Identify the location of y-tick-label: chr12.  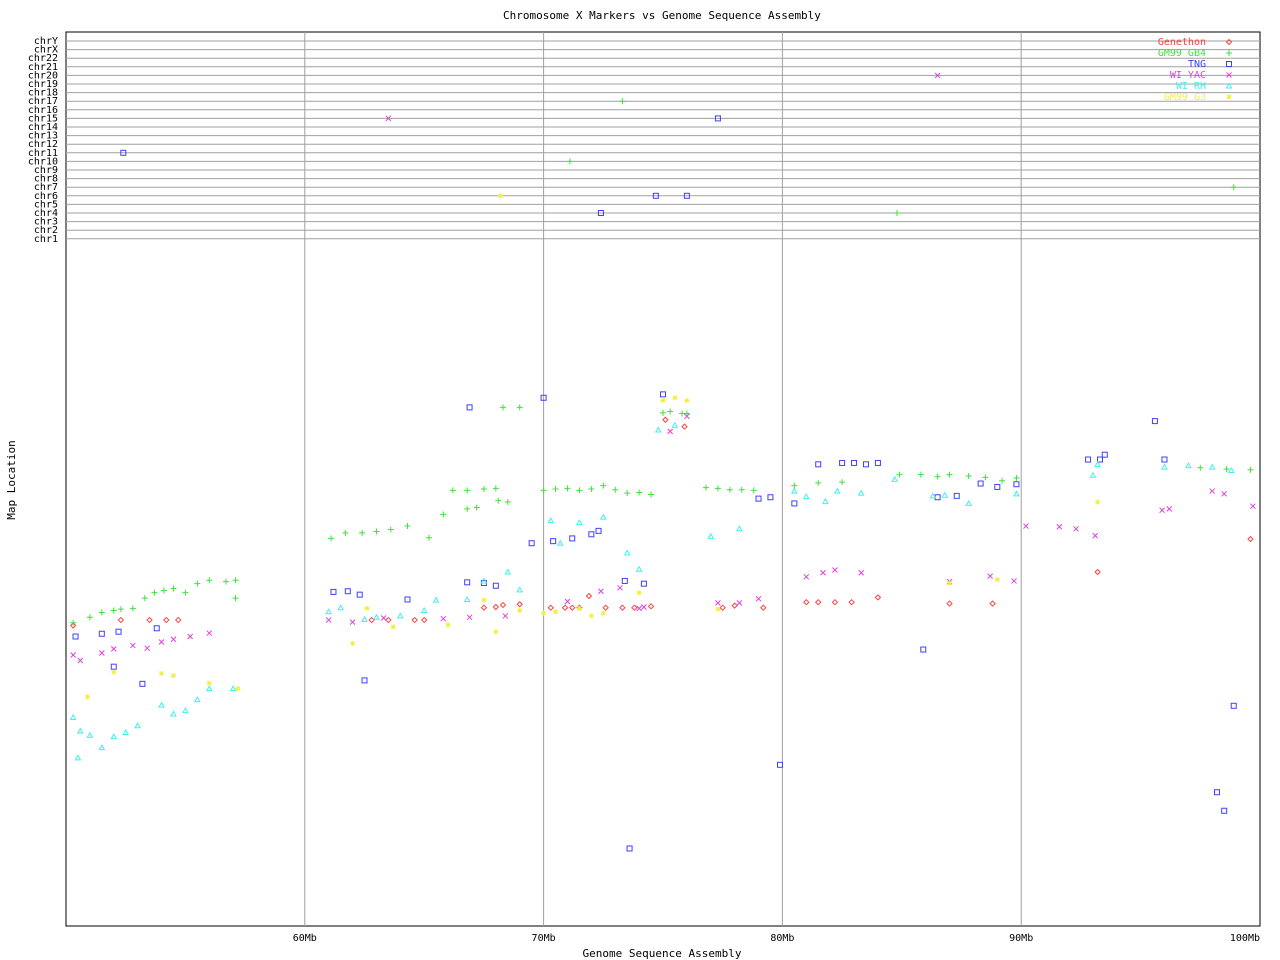
(43, 144).